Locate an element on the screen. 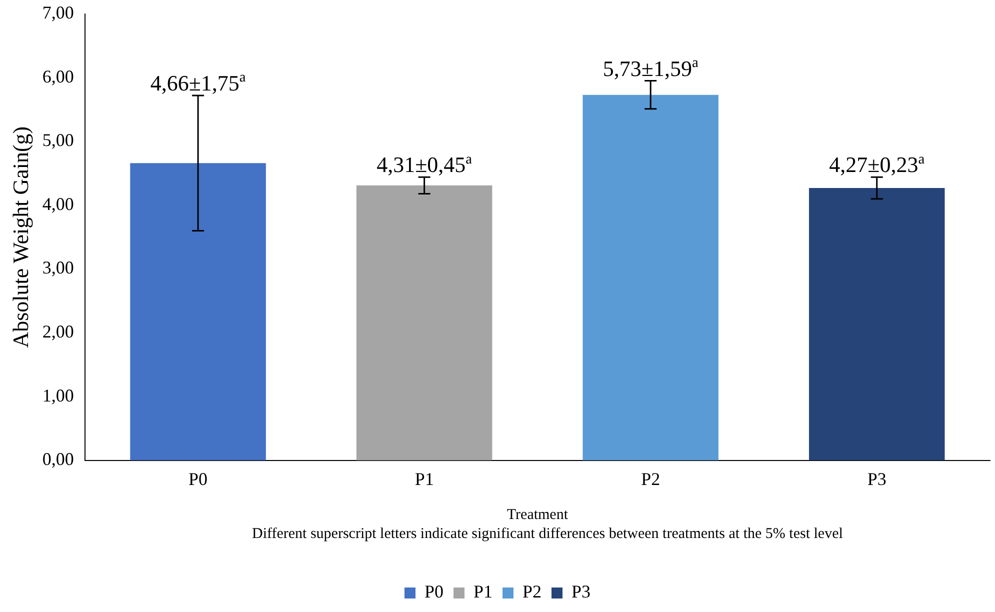 The height and width of the screenshot is (612, 995). text: Different superscript letters indicate significant differences between treatments at the 5% test level is located at coordinates (547, 534).